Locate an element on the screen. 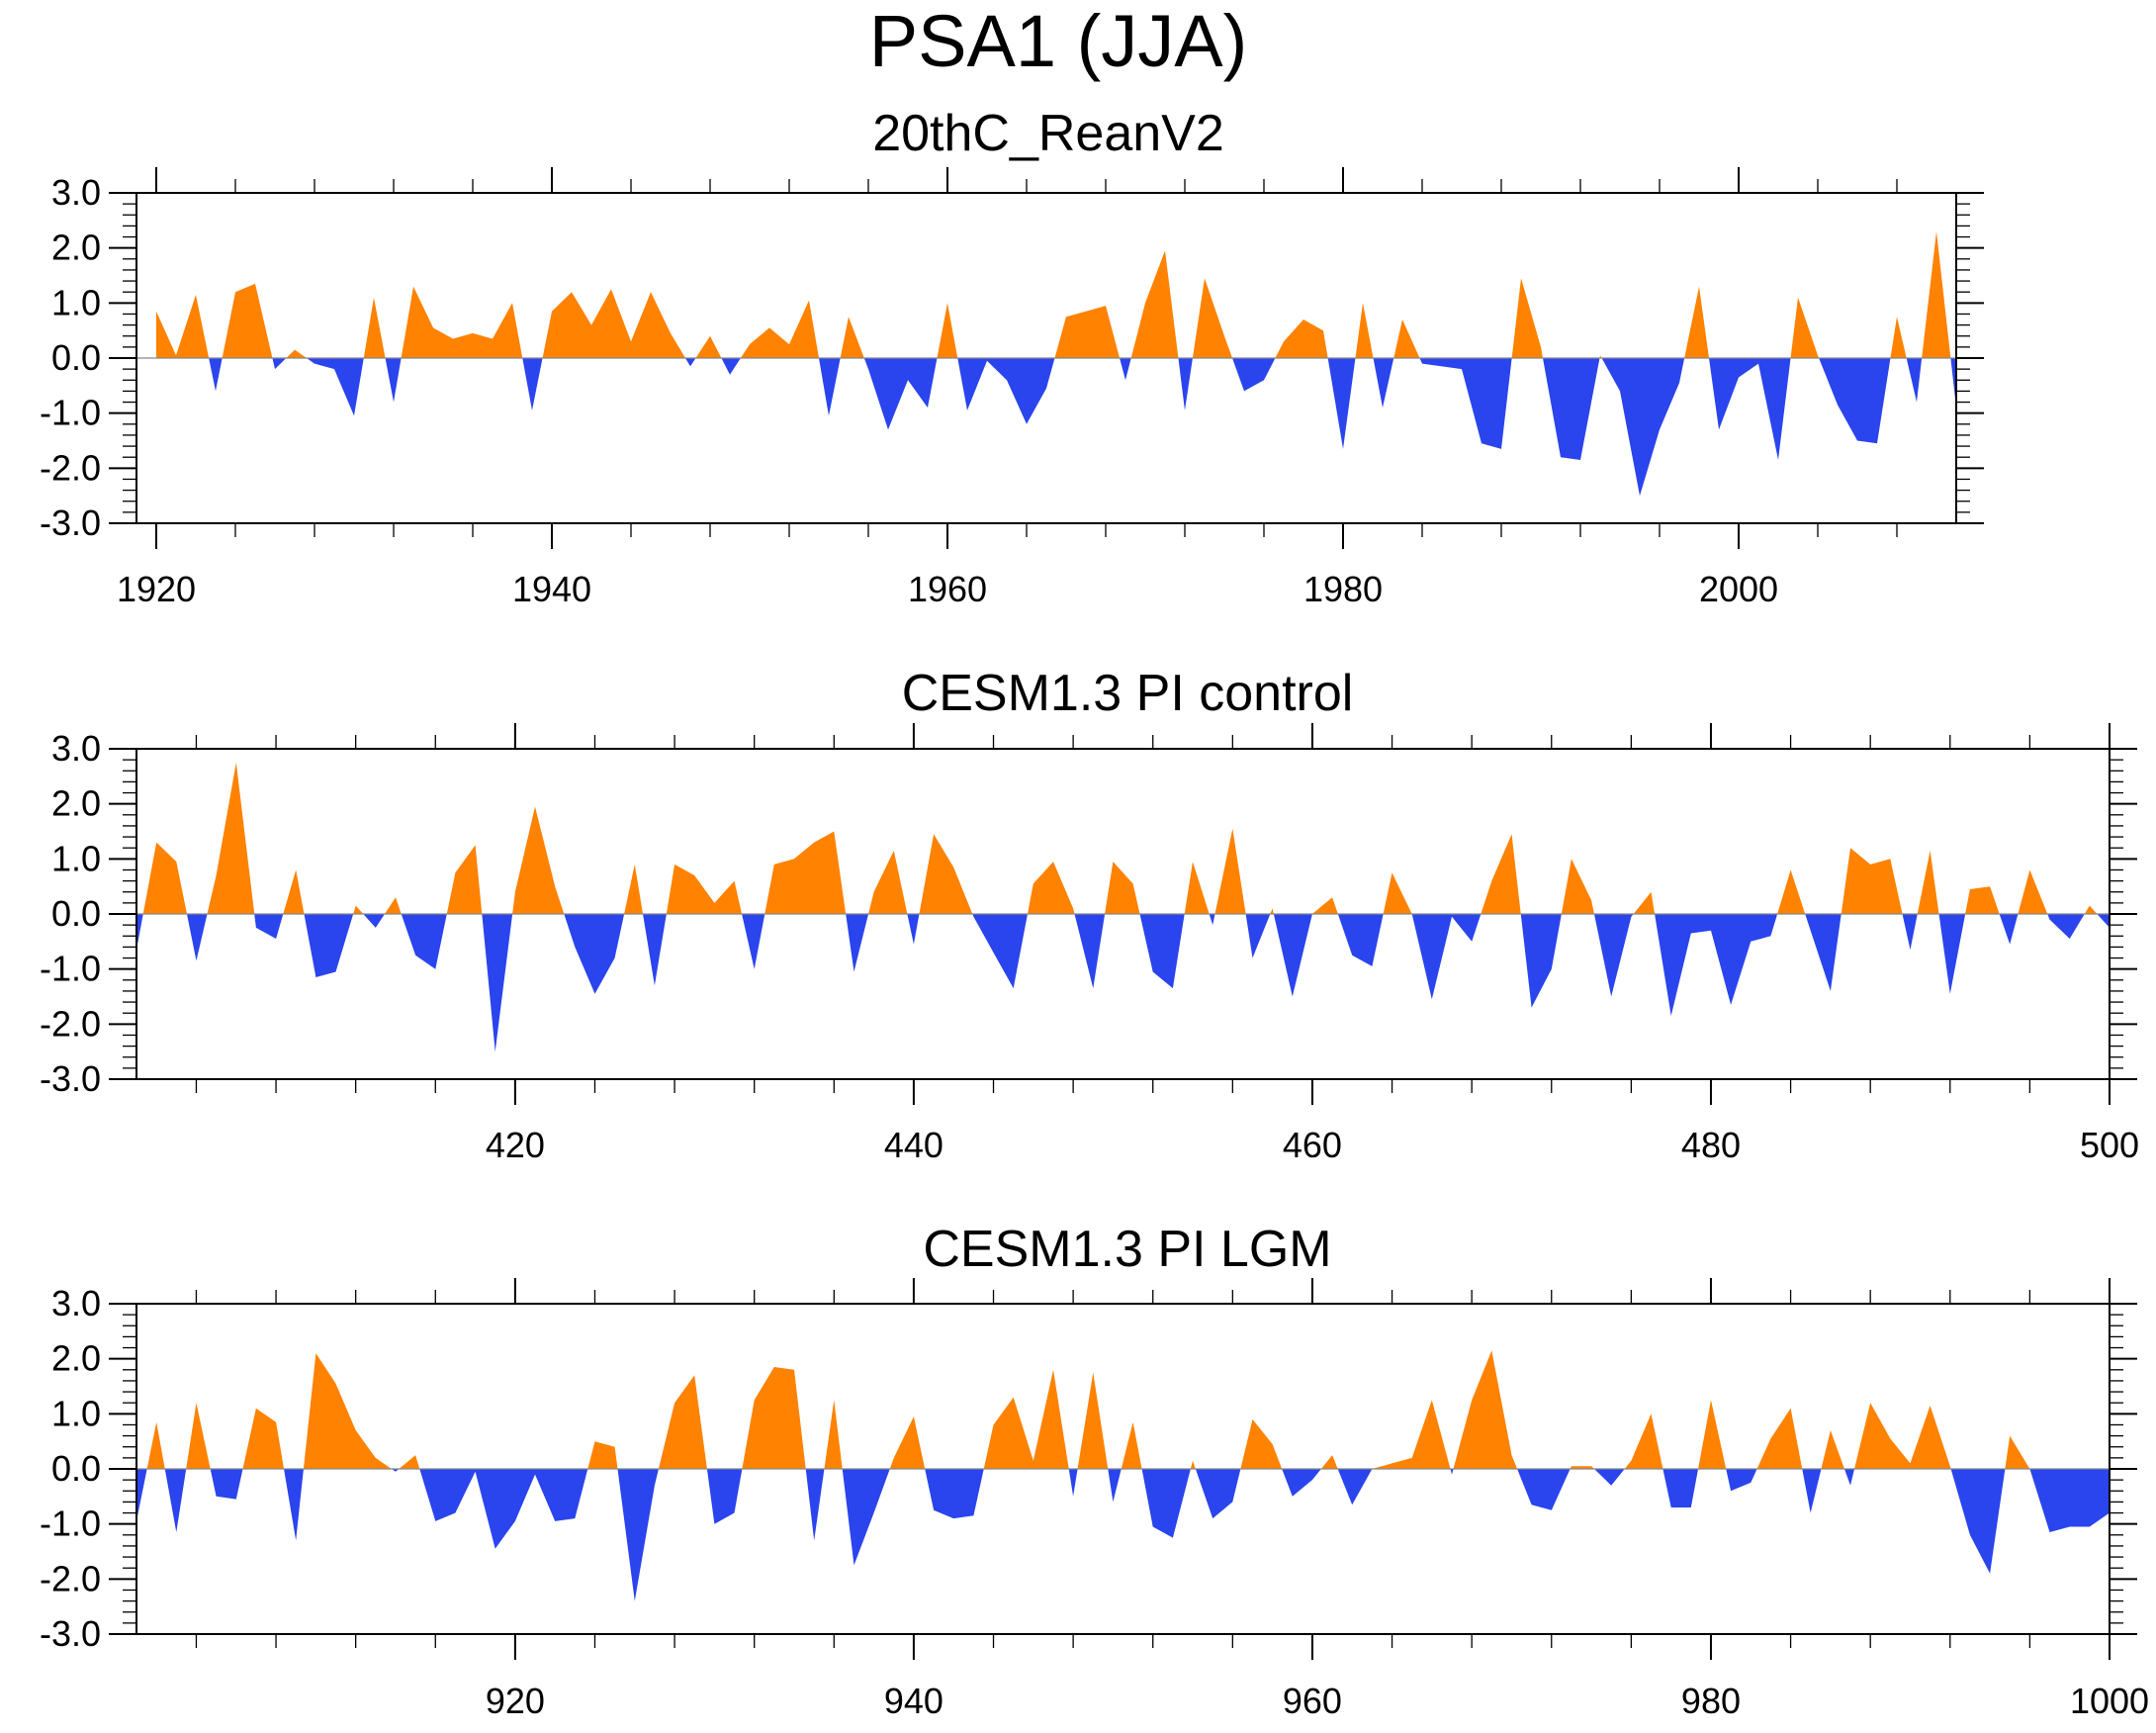 The height and width of the screenshot is (1733, 2156). x-tick-label: 960 is located at coordinates (1312, 1701).